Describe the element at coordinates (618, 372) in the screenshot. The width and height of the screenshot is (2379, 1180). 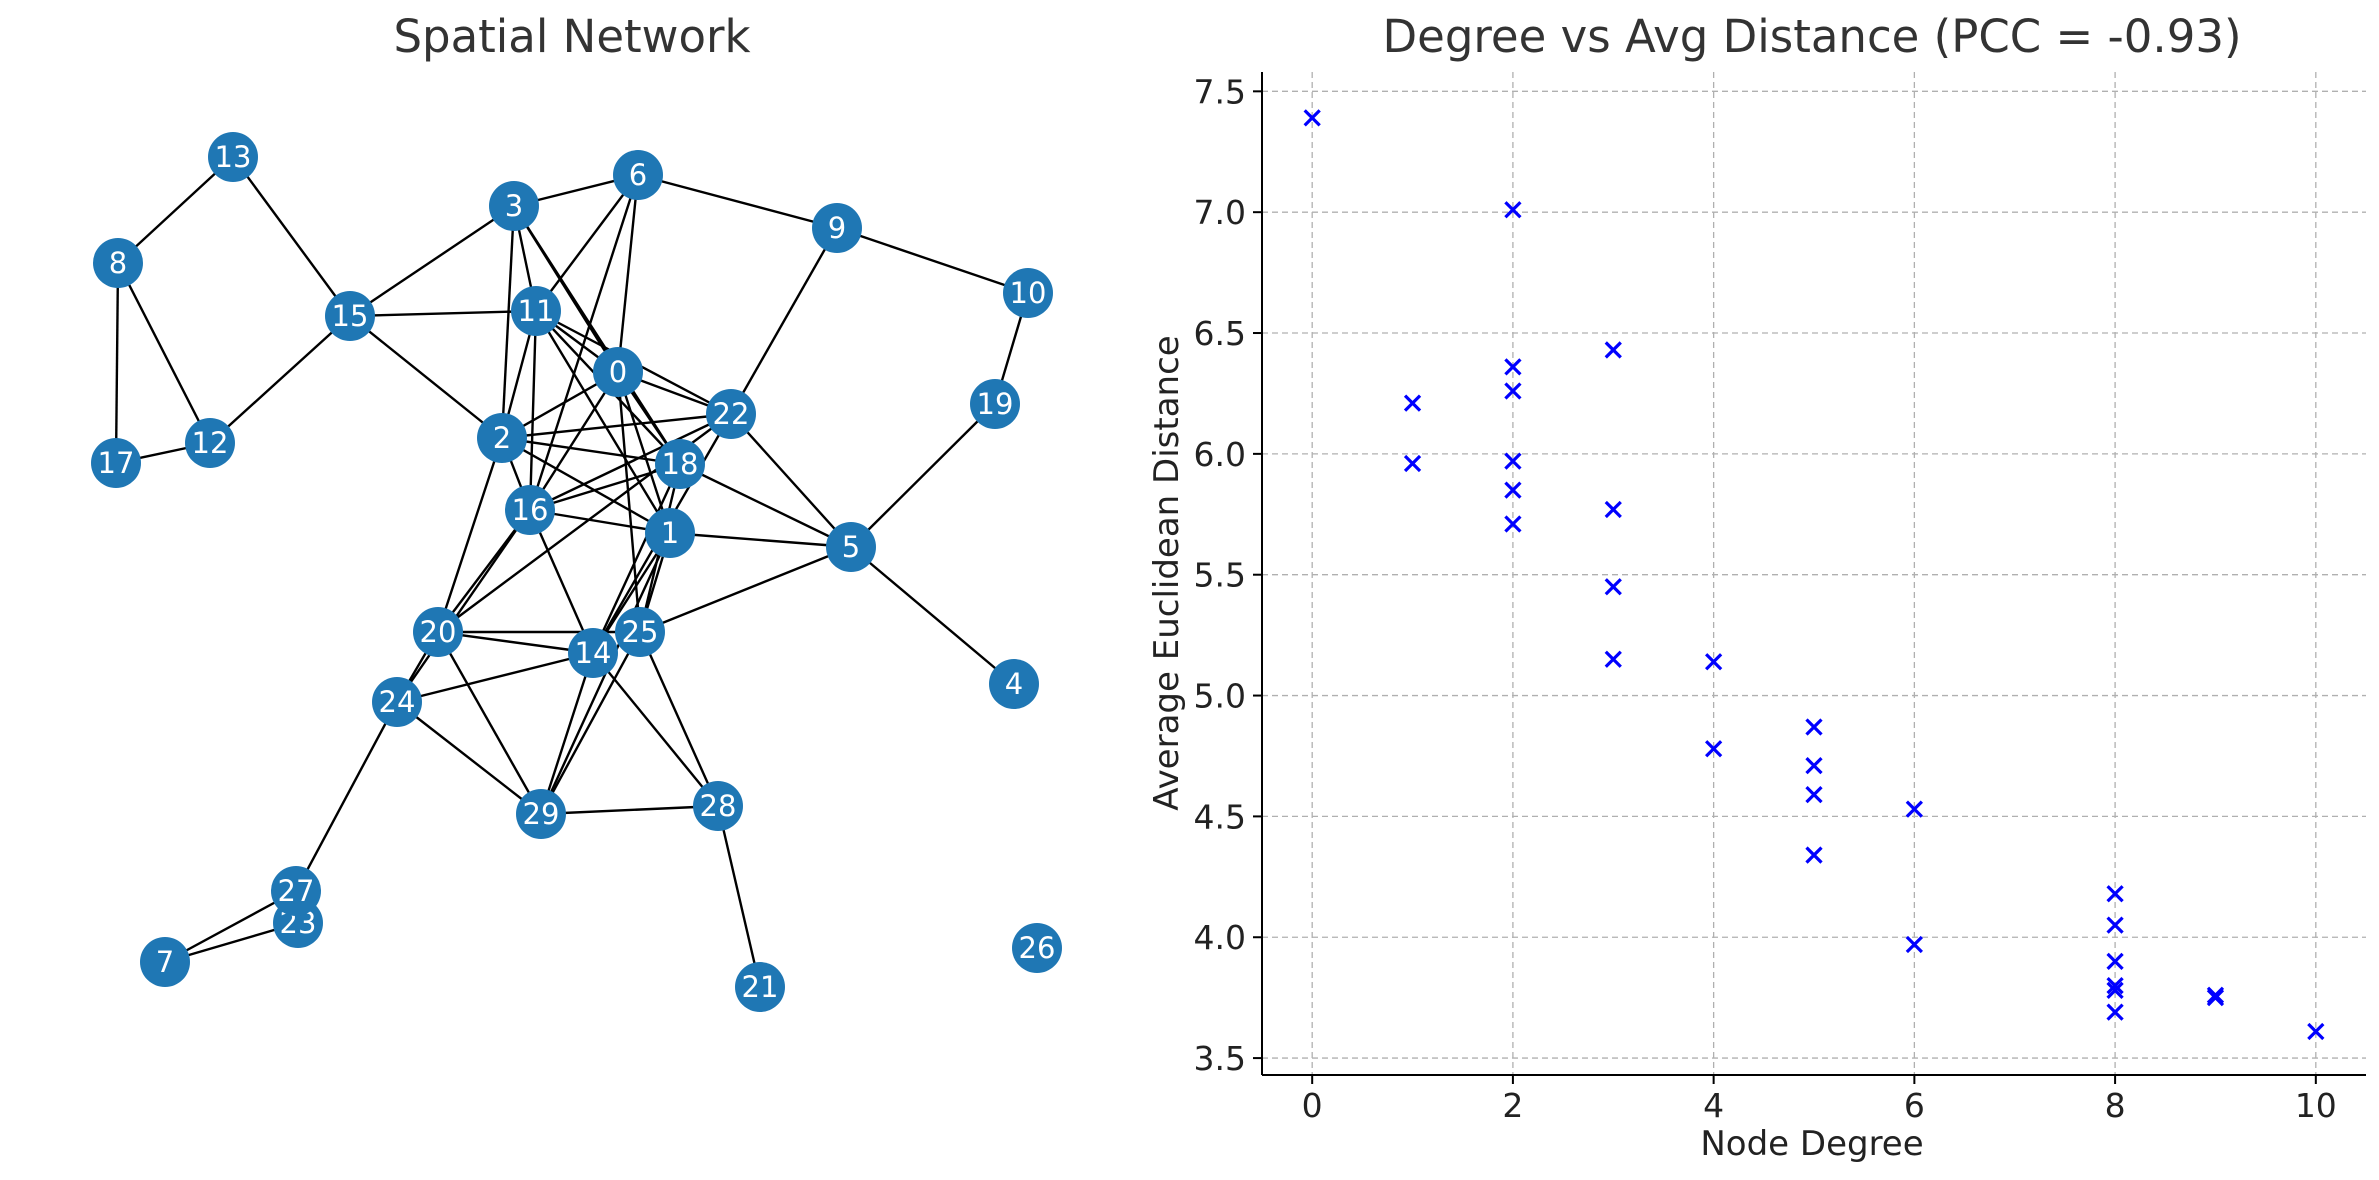
I see `node-0: 0` at that location.